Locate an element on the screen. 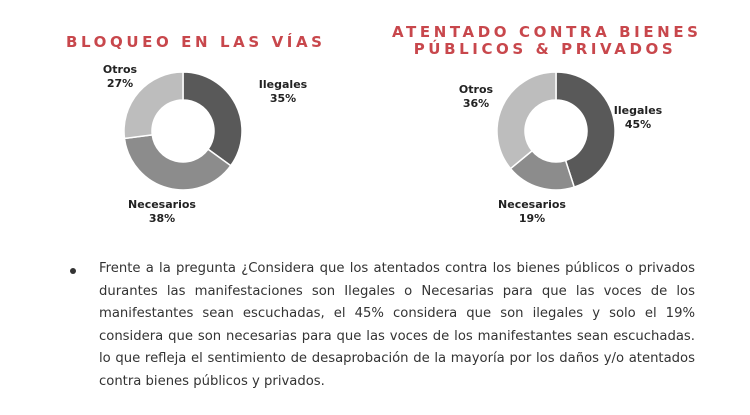  chart-title-bloqueo: BLOQUEO EN LAS VÍAS is located at coordinates (196, 42).